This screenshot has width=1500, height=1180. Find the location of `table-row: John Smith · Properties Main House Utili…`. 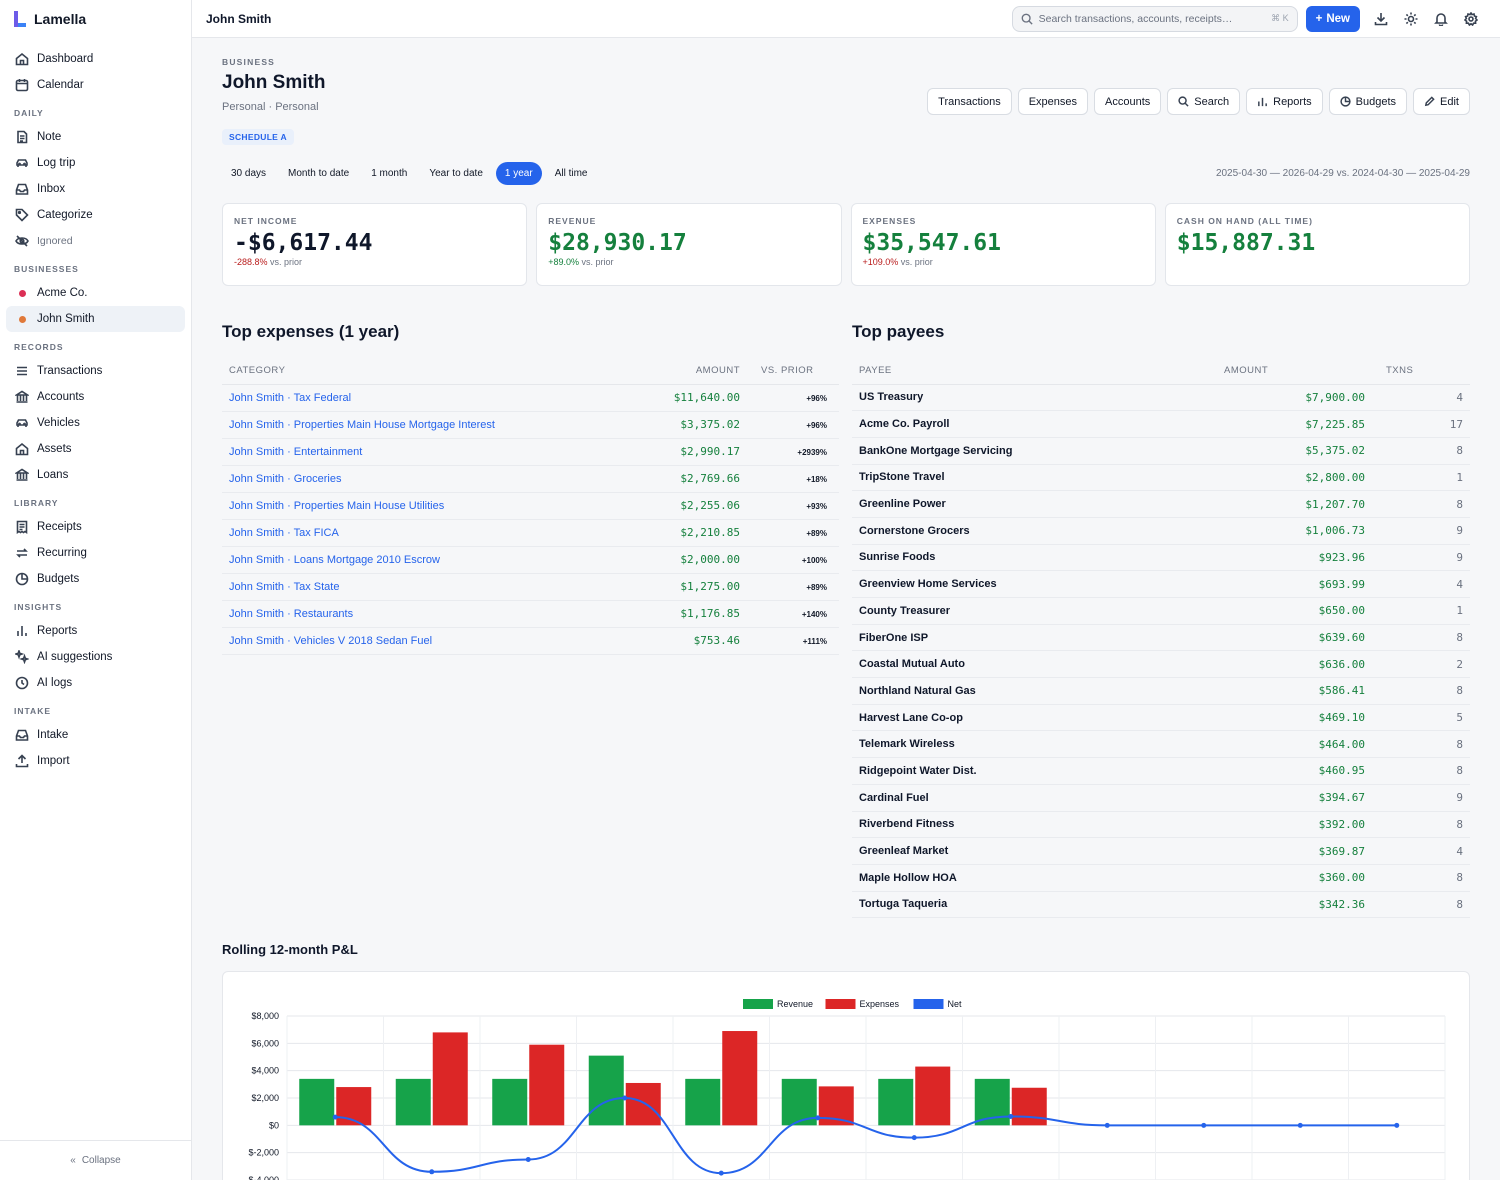

table-row: John Smith · Properties Main House Utili… is located at coordinates (530, 506).